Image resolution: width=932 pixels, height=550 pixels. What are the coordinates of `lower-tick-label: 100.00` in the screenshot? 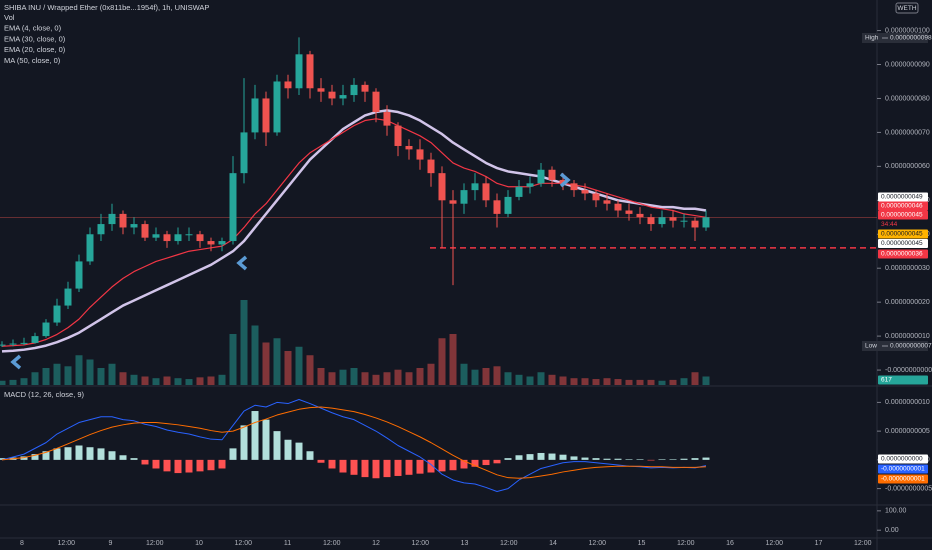 It's located at (896, 511).